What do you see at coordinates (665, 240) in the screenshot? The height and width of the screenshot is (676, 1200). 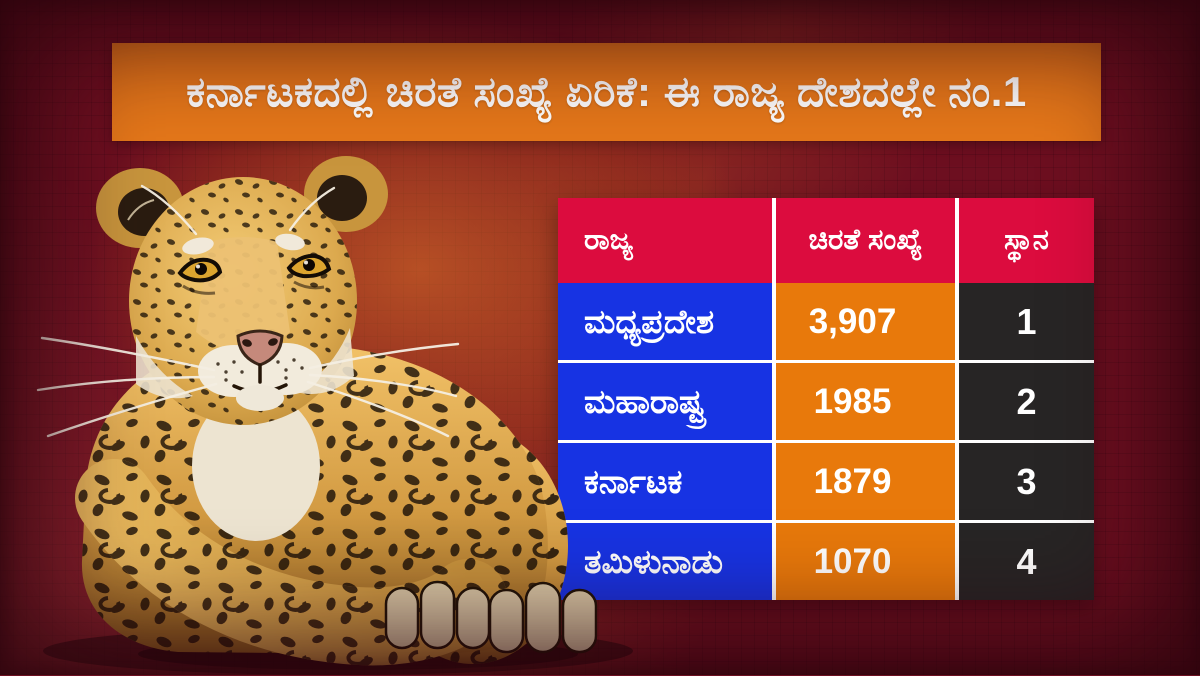 I see `column-header-state: ರಾಜ್ಯ` at bounding box center [665, 240].